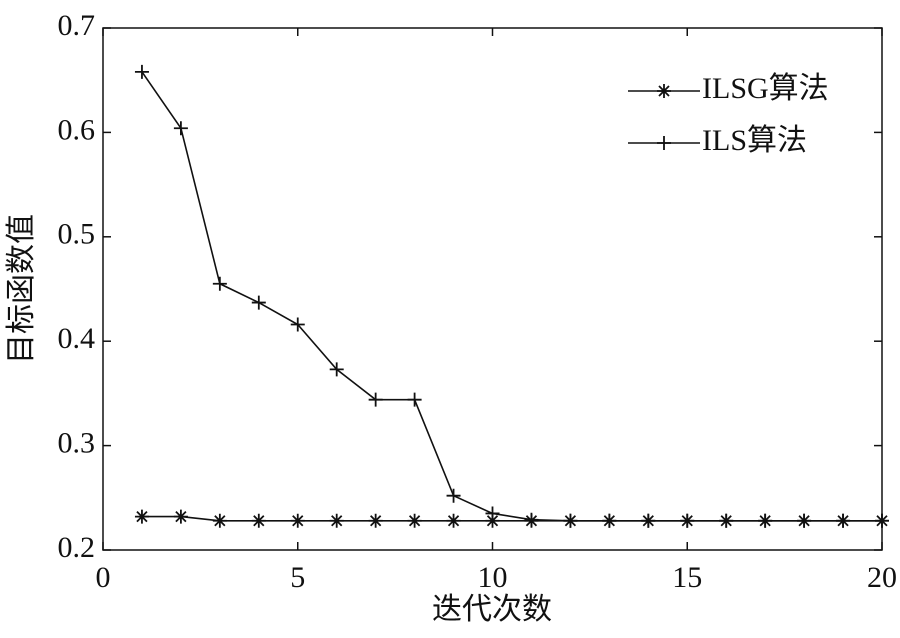 The image size is (900, 638). What do you see at coordinates (103, 577) in the screenshot?
I see `x-tick-label: 0` at bounding box center [103, 577].